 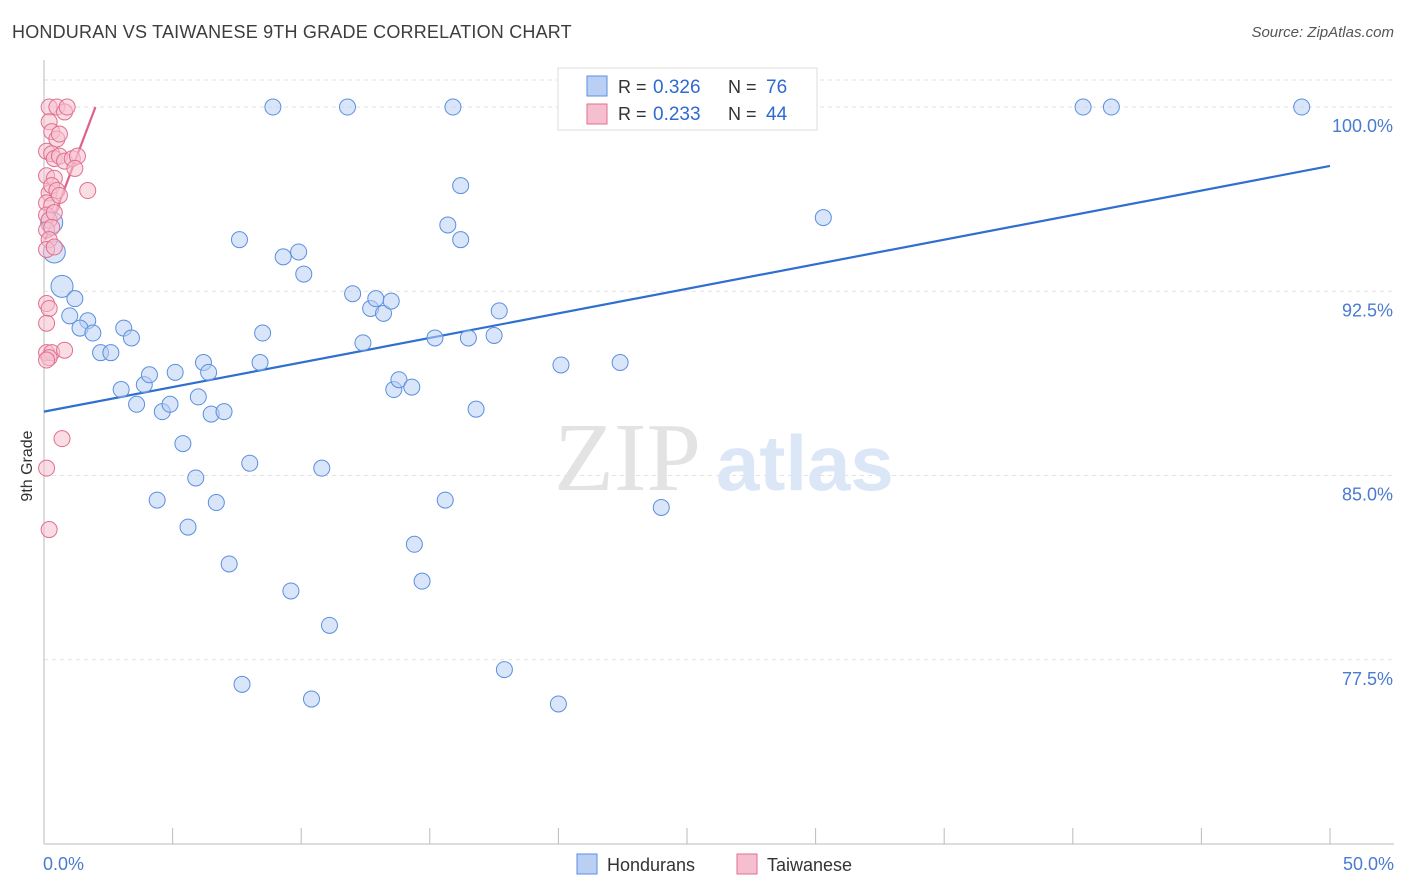 What do you see at coordinates (632, 114) in the screenshot?
I see `legend-r-label-1: R =` at bounding box center [632, 114].